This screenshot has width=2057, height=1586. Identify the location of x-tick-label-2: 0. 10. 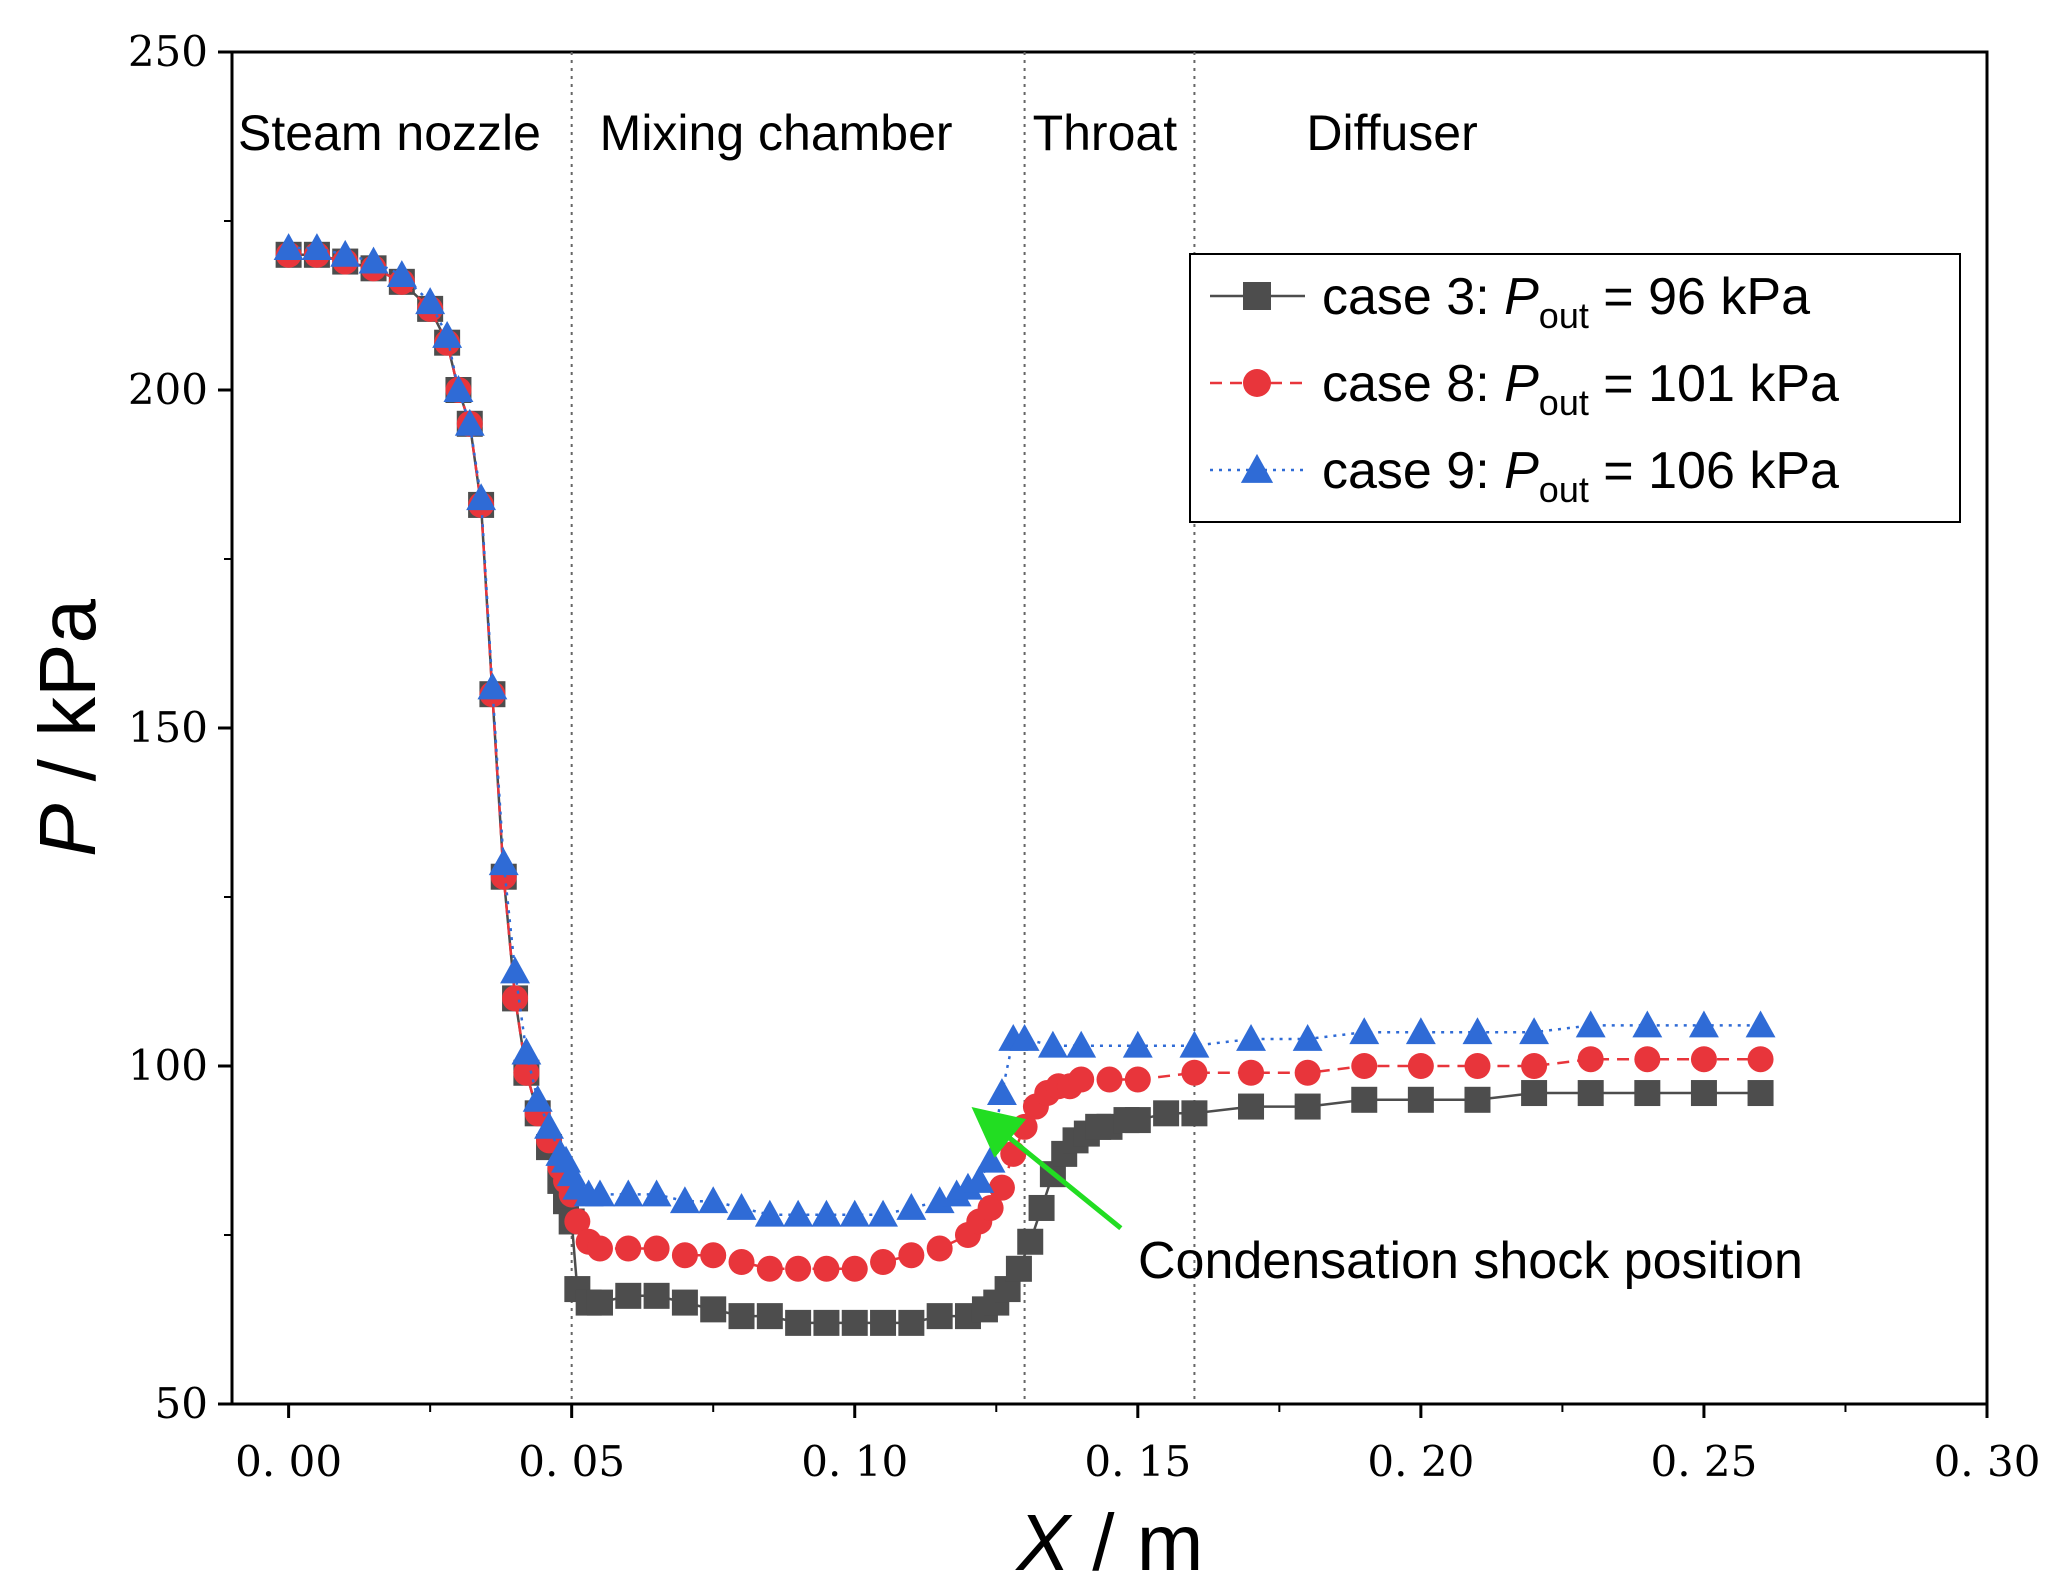
(854, 1461).